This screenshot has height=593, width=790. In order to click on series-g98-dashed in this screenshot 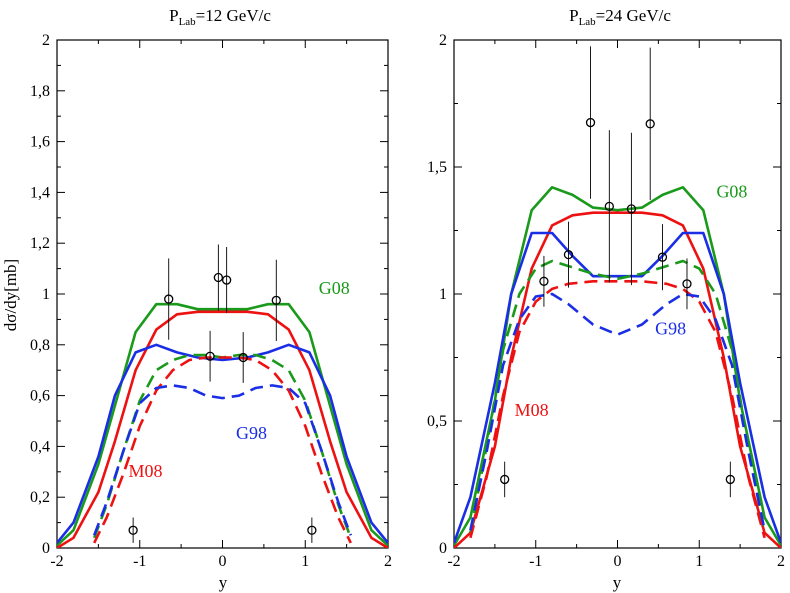, I will do `click(222, 460)`.